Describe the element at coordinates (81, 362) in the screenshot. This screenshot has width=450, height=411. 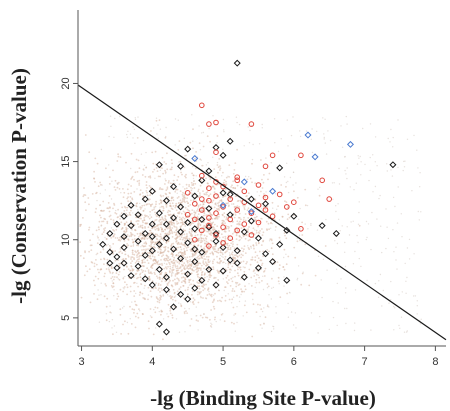
I see `x-tick-label: 3` at that location.